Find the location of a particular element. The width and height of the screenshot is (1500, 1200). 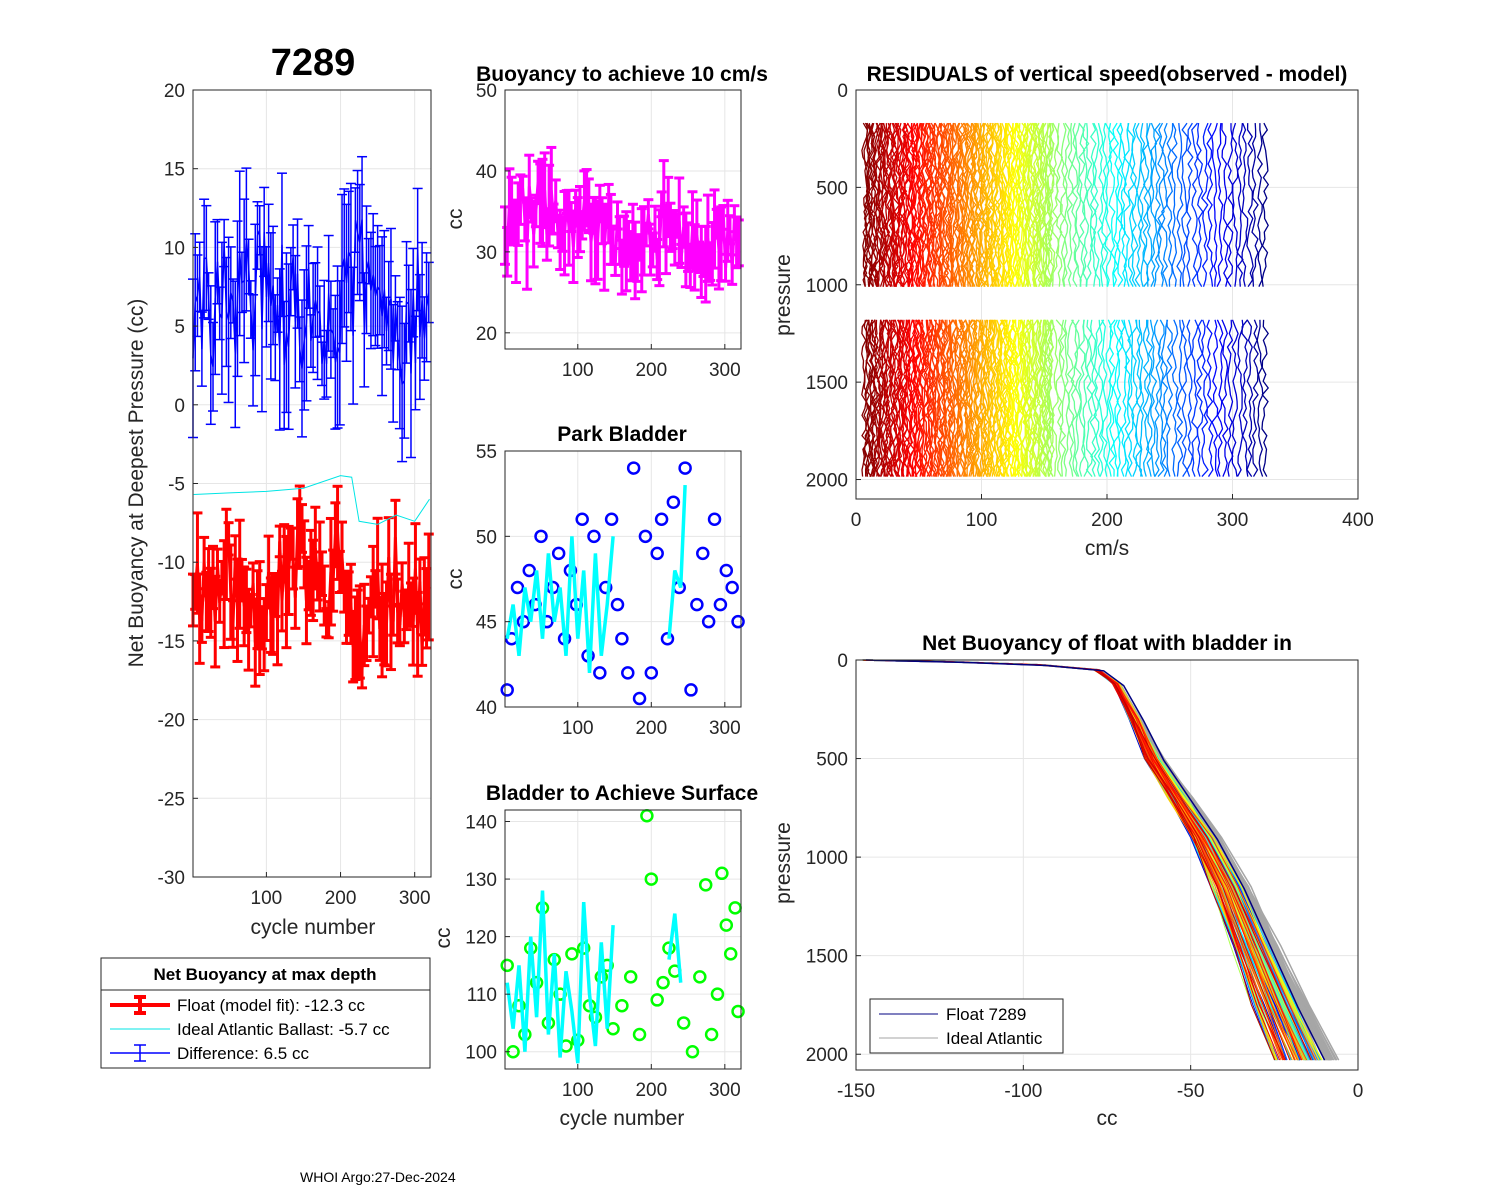

bladder-surface-xlabel: cycle number is located at coordinates (622, 1118).